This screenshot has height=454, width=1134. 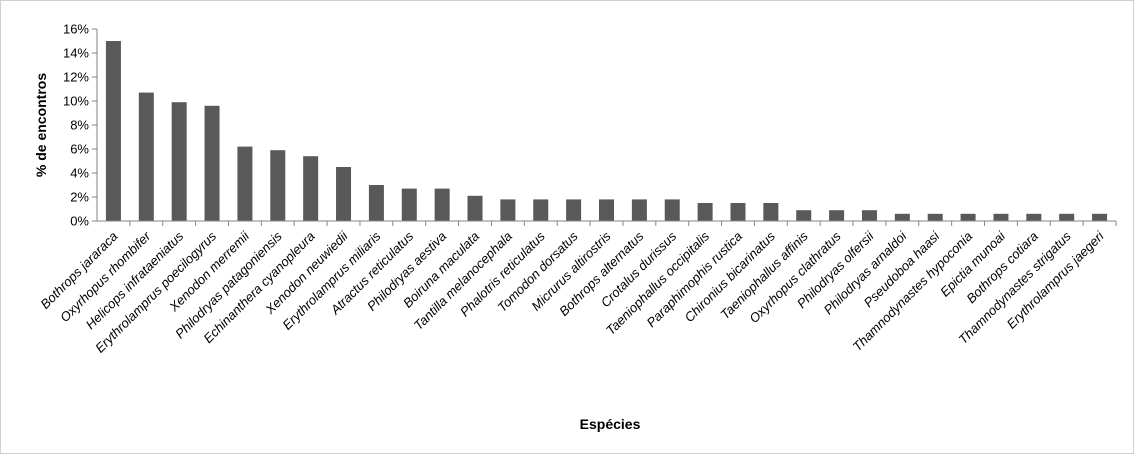 What do you see at coordinates (76, 29) in the screenshot?
I see `y-tick-label: 16%` at bounding box center [76, 29].